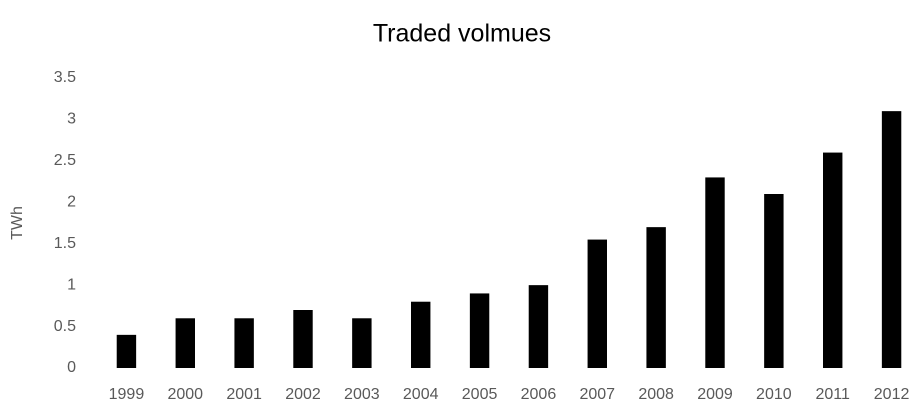 This screenshot has height=407, width=923. Describe the element at coordinates (127, 394) in the screenshot. I see `x-tick-label: 1999` at that location.